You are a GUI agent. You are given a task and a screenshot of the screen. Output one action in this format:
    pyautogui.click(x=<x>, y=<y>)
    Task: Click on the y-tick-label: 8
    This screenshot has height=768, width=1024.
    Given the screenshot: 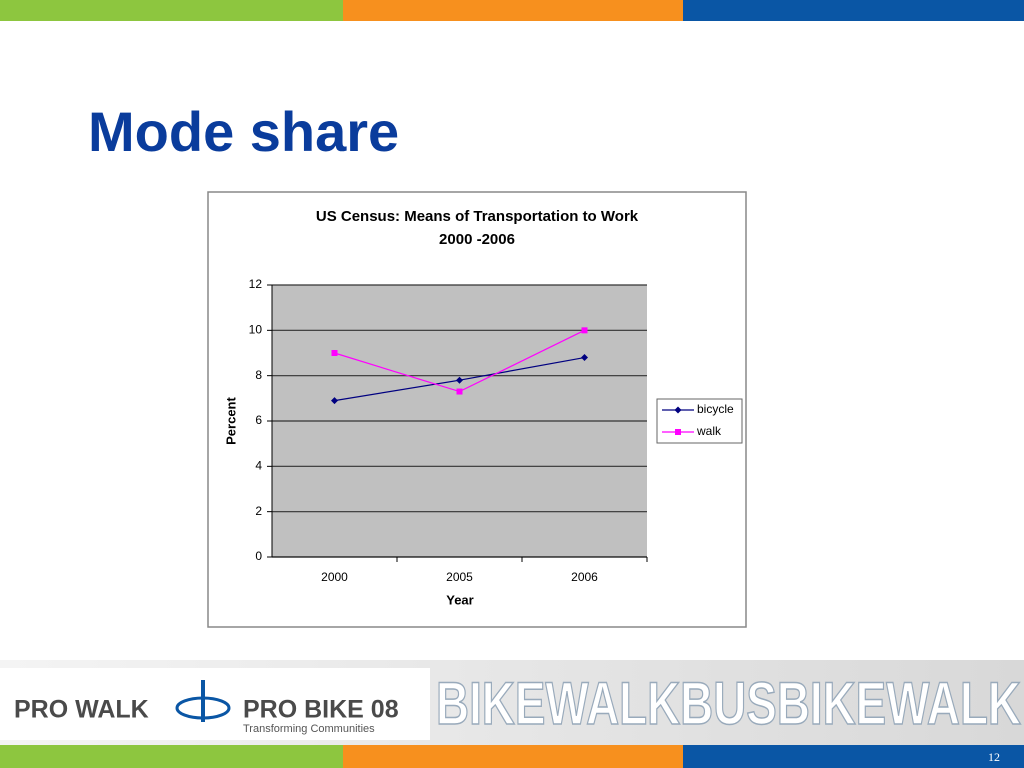 What is the action you would take?
    pyautogui.click(x=258, y=375)
    